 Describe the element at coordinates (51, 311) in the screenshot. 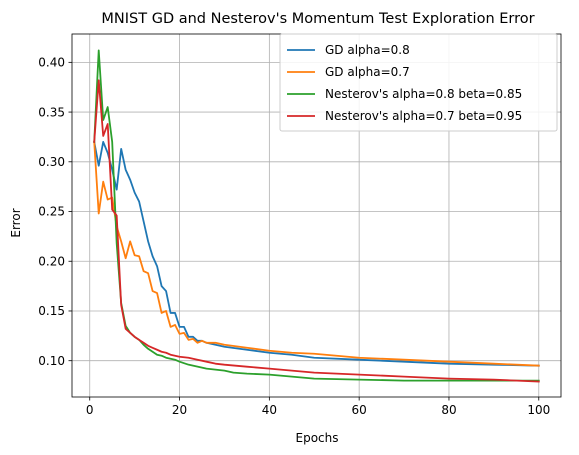

I see `y-tick-label: 0.15` at that location.